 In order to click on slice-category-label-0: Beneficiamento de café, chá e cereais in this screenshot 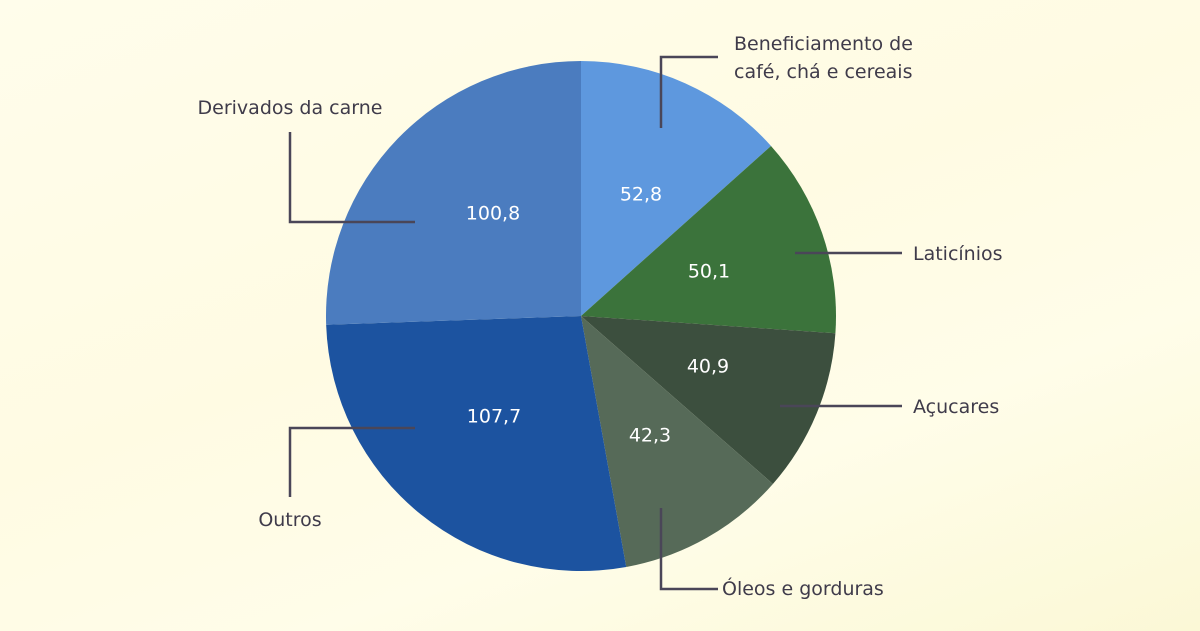, I will do `click(823, 58)`.